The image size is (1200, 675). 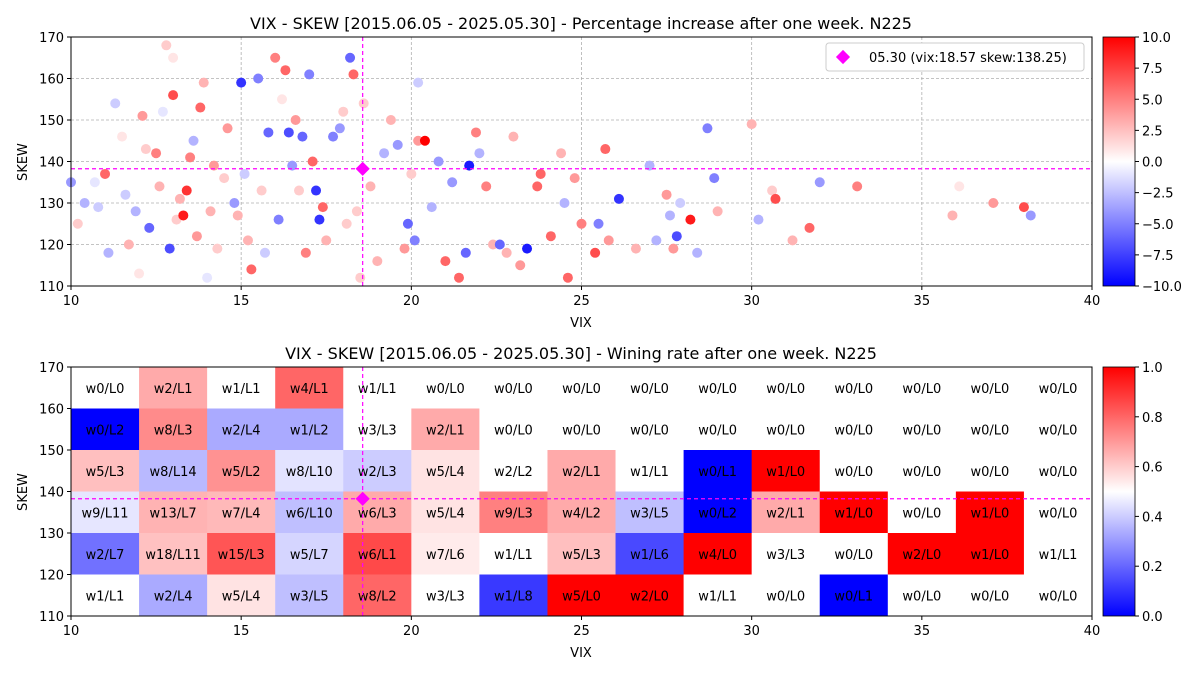 What do you see at coordinates (922, 631) in the screenshot?
I see `x-tick-label: 35` at bounding box center [922, 631].